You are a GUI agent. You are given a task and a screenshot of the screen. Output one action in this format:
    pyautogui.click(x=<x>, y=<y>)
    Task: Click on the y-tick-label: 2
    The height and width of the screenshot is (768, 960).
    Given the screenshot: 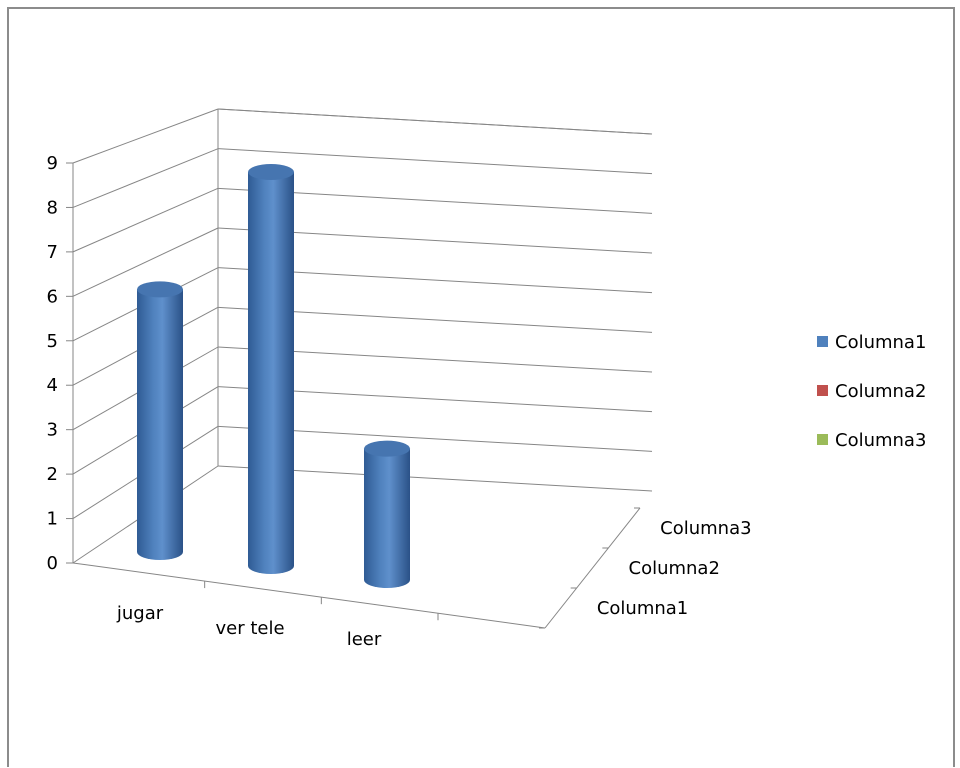 What is the action you would take?
    pyautogui.click(x=52, y=474)
    